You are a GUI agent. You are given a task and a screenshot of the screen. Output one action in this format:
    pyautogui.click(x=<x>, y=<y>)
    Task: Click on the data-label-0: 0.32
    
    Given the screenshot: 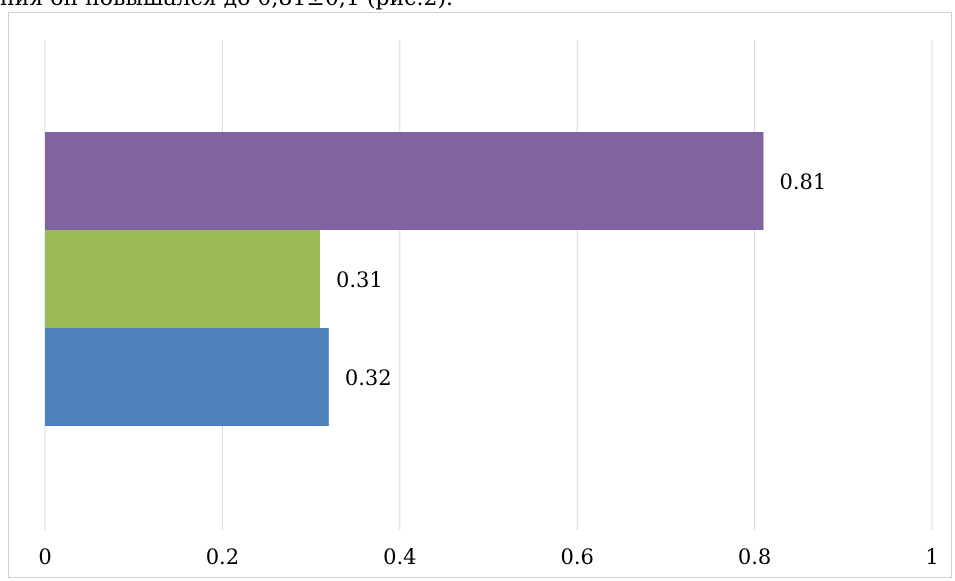 What is the action you would take?
    pyautogui.click(x=368, y=378)
    